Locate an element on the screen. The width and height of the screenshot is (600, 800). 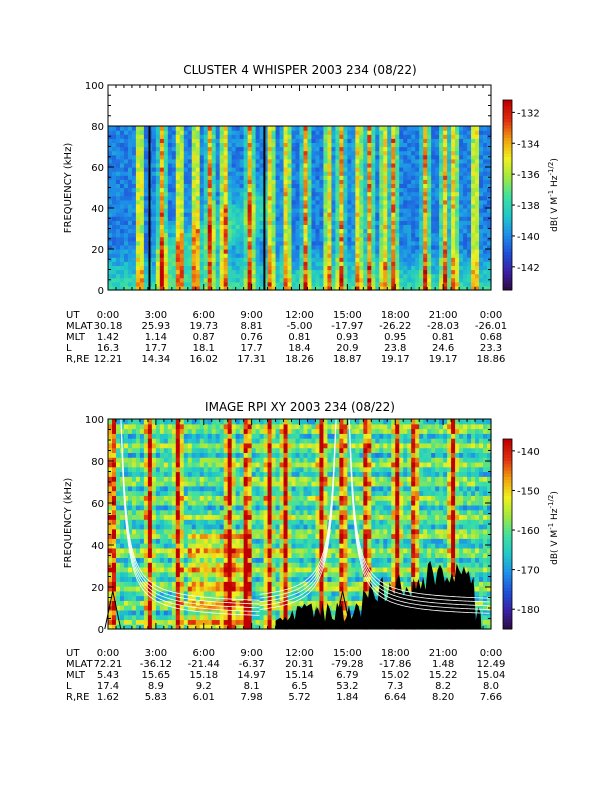
chart-title: CLUSTER 4 WHISPER 2003 234 (08/22) is located at coordinates (299, 70).